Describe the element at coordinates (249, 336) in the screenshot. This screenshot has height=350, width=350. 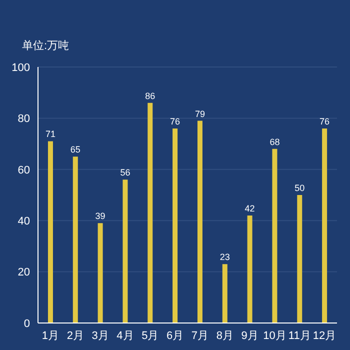
I see `x-tick-label: 9月` at that location.